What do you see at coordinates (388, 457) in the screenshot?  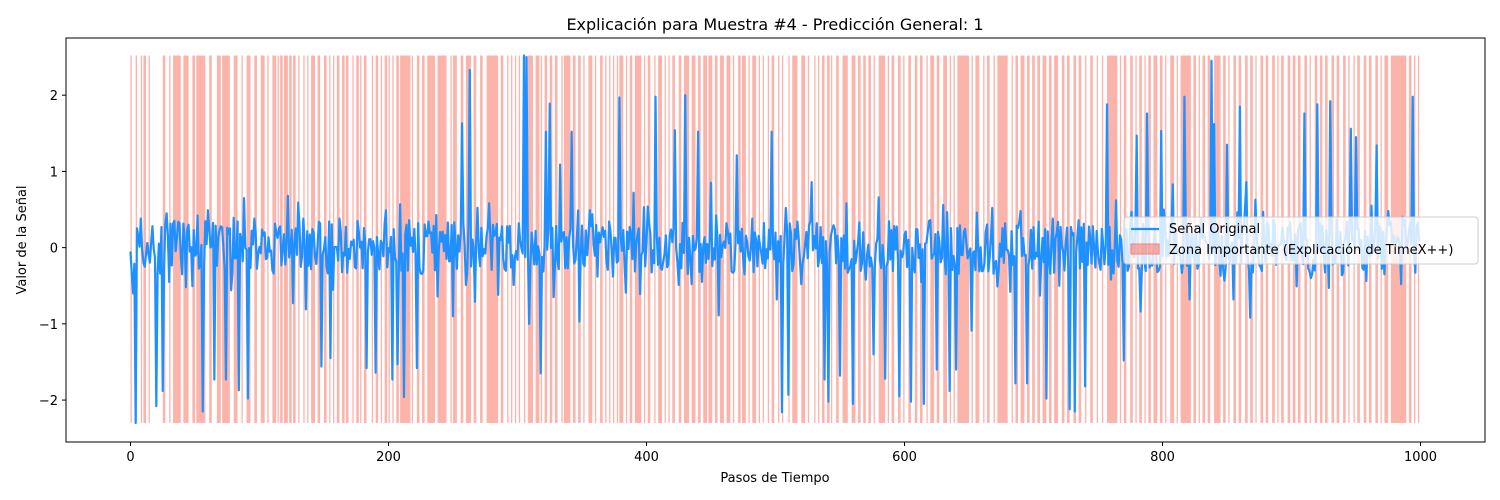 I see `x-tick-label: 200` at bounding box center [388, 457].